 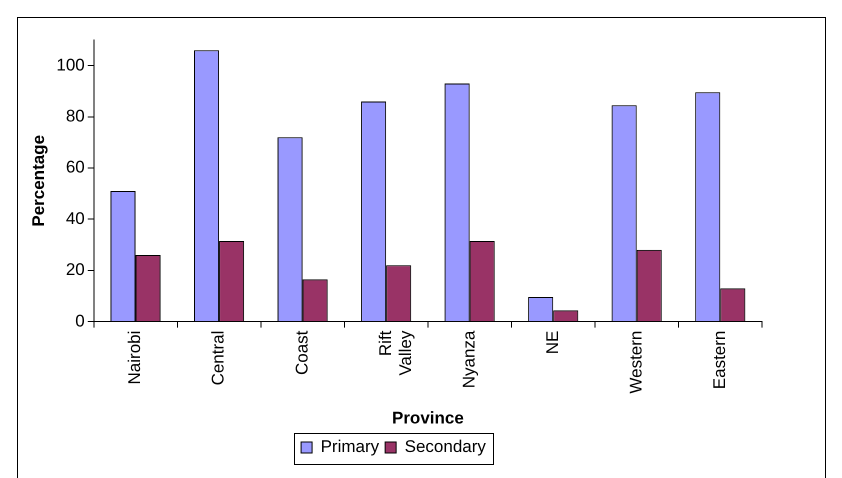 I want to click on x-tick-label: Nairobi, so click(x=134, y=357).